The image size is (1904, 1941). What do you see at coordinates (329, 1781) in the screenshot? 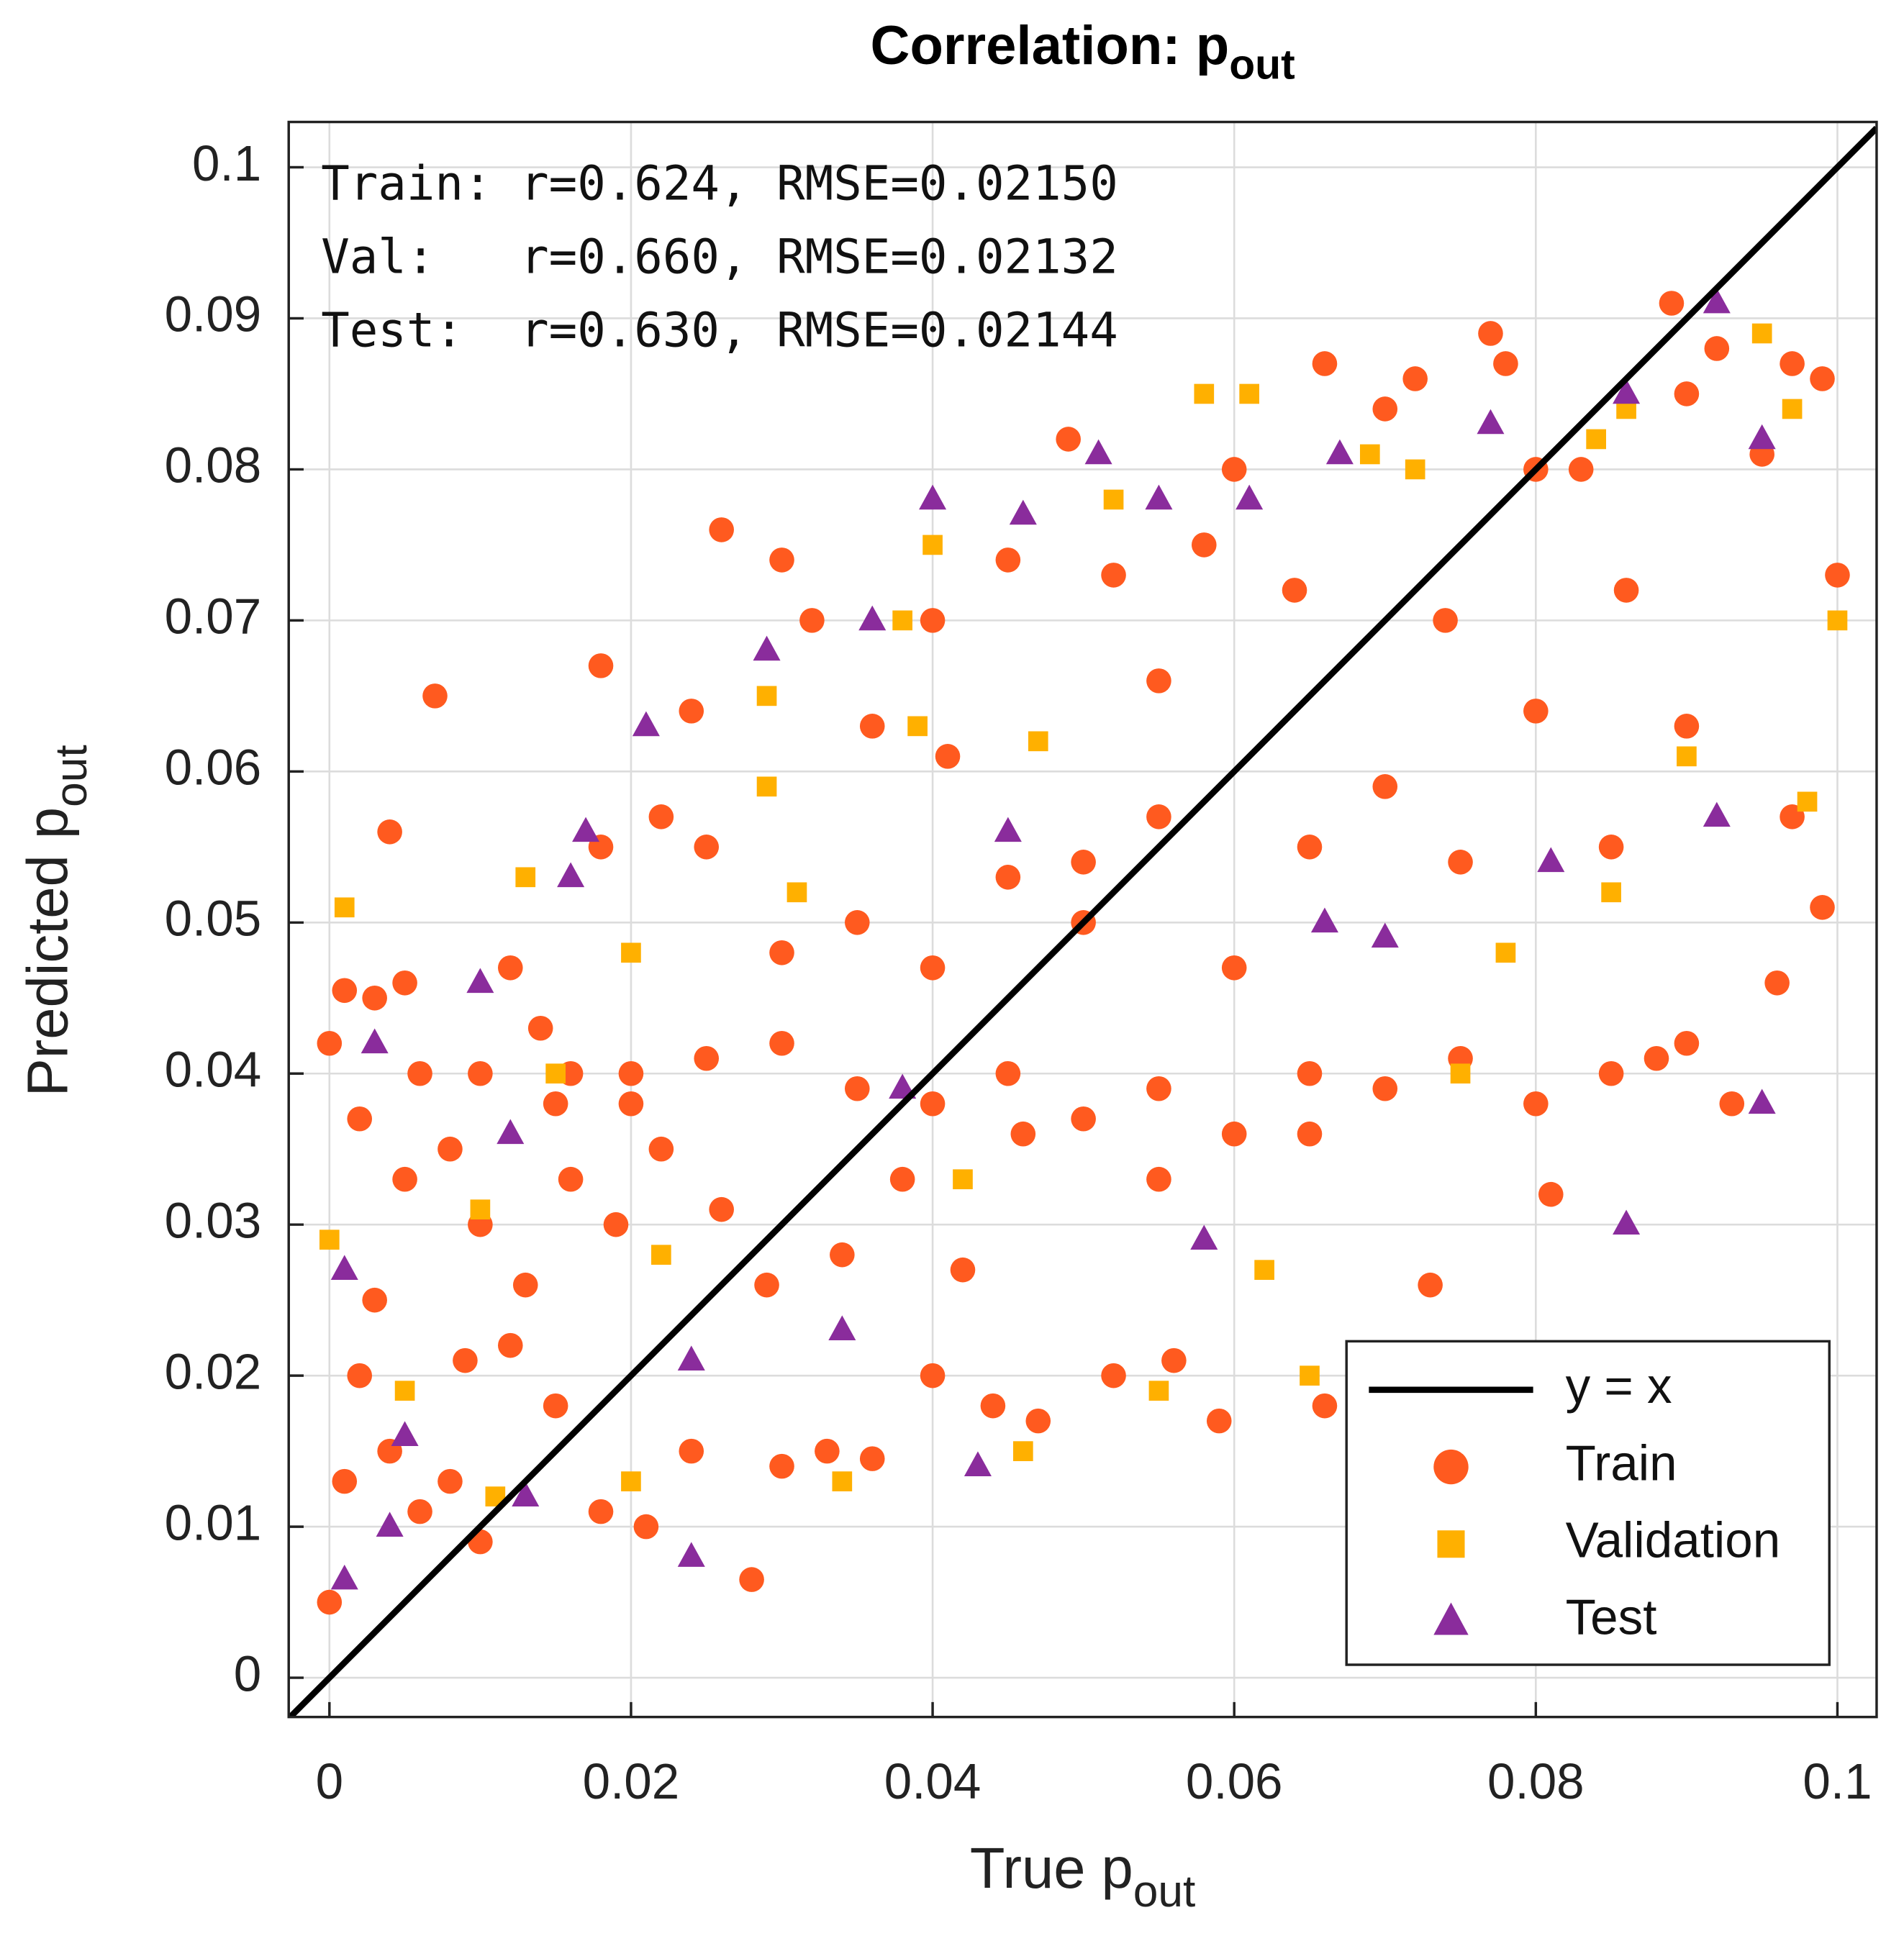
I see `x-tick-label: 0` at bounding box center [329, 1781].